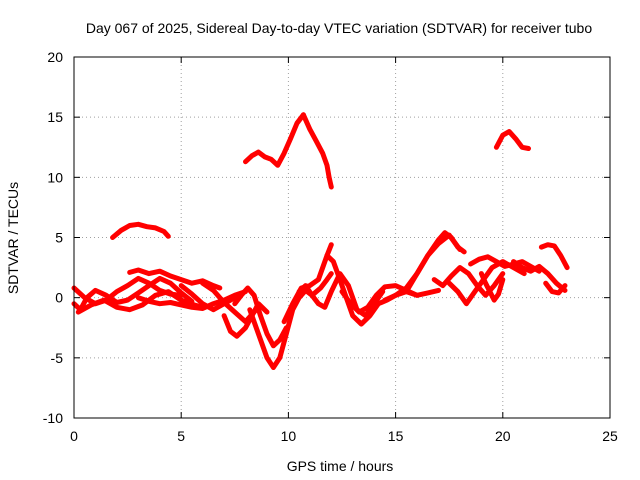  Describe the element at coordinates (13, 238) in the screenshot. I see `y-axis-label: SDTVAR / TECUs` at that location.